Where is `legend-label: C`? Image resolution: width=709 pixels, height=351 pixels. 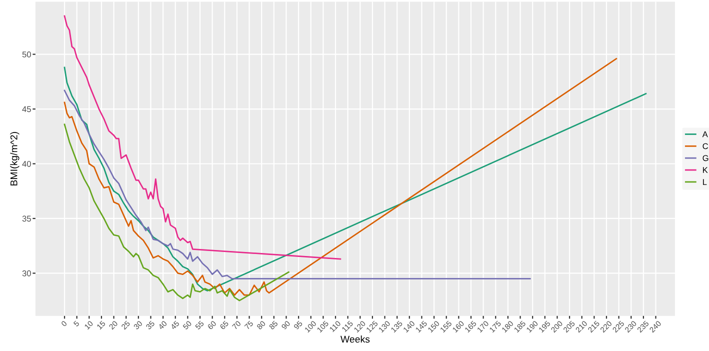
legend-label: C is located at coordinates (705, 146).